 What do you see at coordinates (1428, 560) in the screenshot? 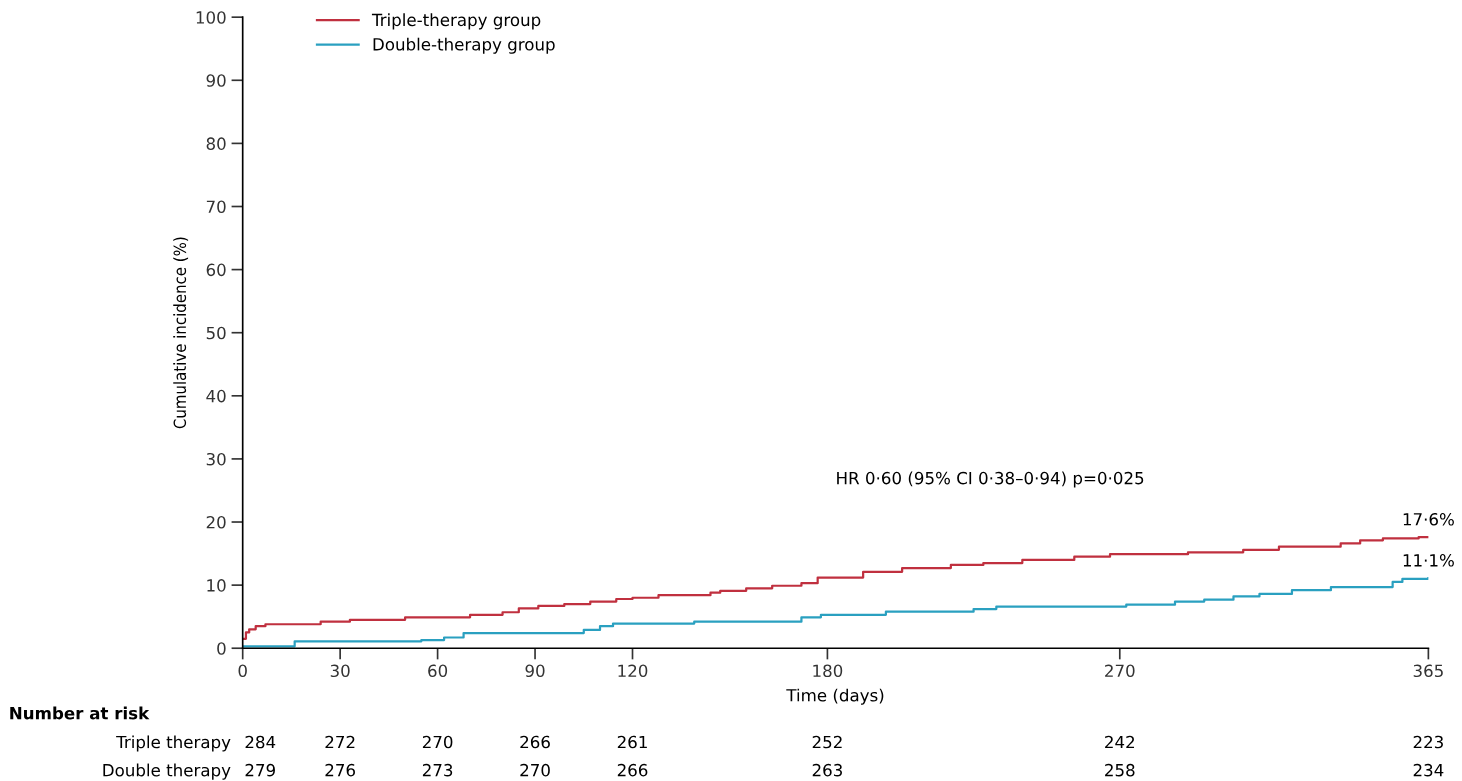
I see `annotation: 11·1%` at bounding box center [1428, 560].